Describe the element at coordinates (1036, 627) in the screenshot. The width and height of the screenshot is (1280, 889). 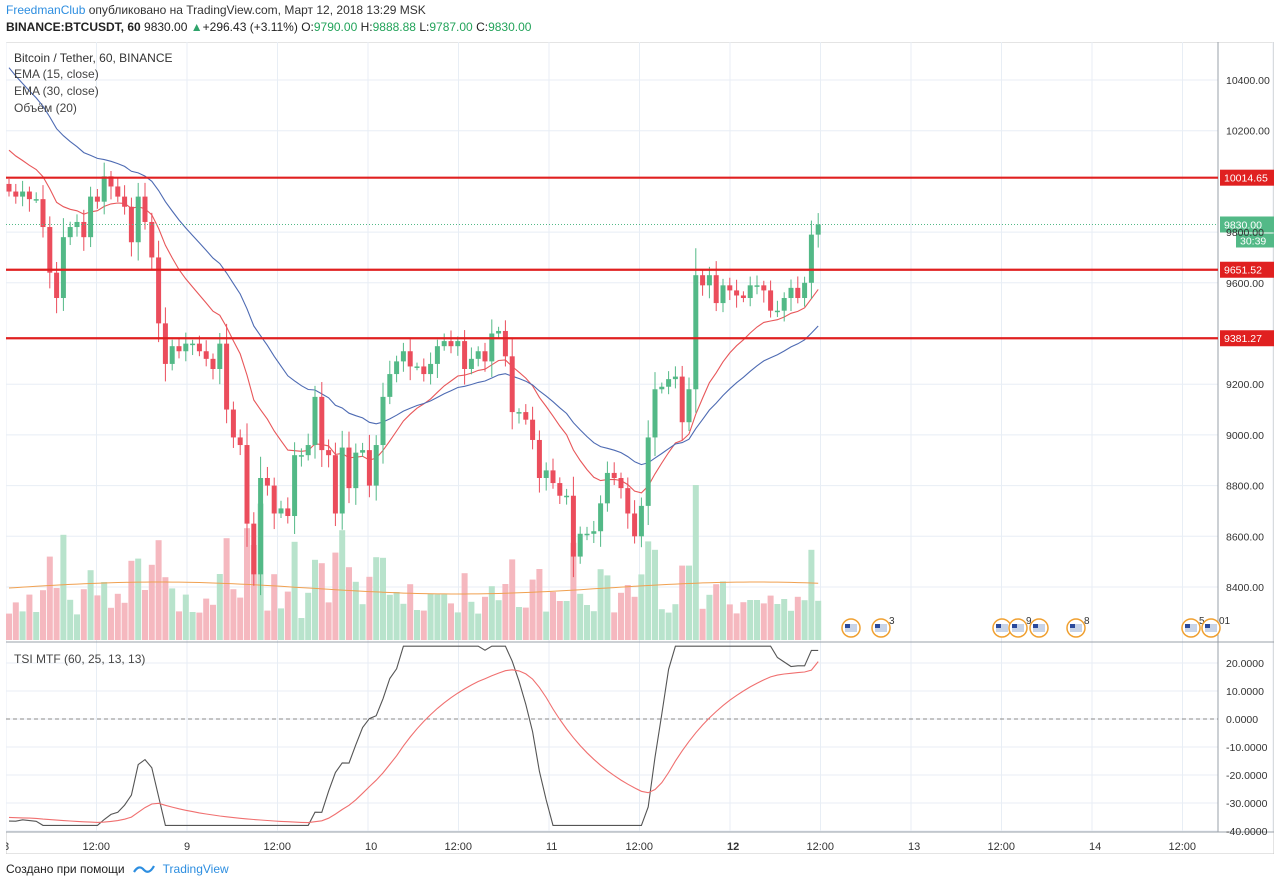
I see `event-badges: 3 9 8 5 01` at that location.